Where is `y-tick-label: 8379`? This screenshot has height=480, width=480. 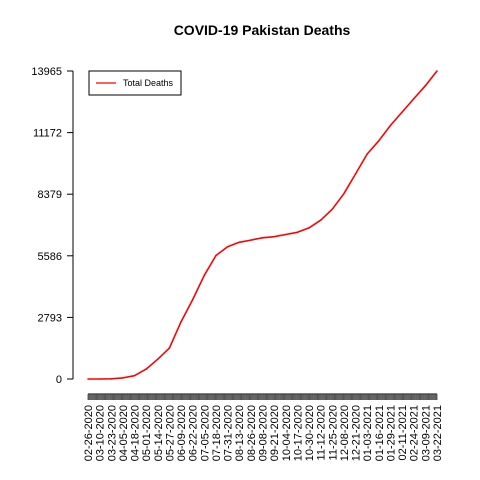
y-tick-label: 8379 is located at coordinates (50, 195).